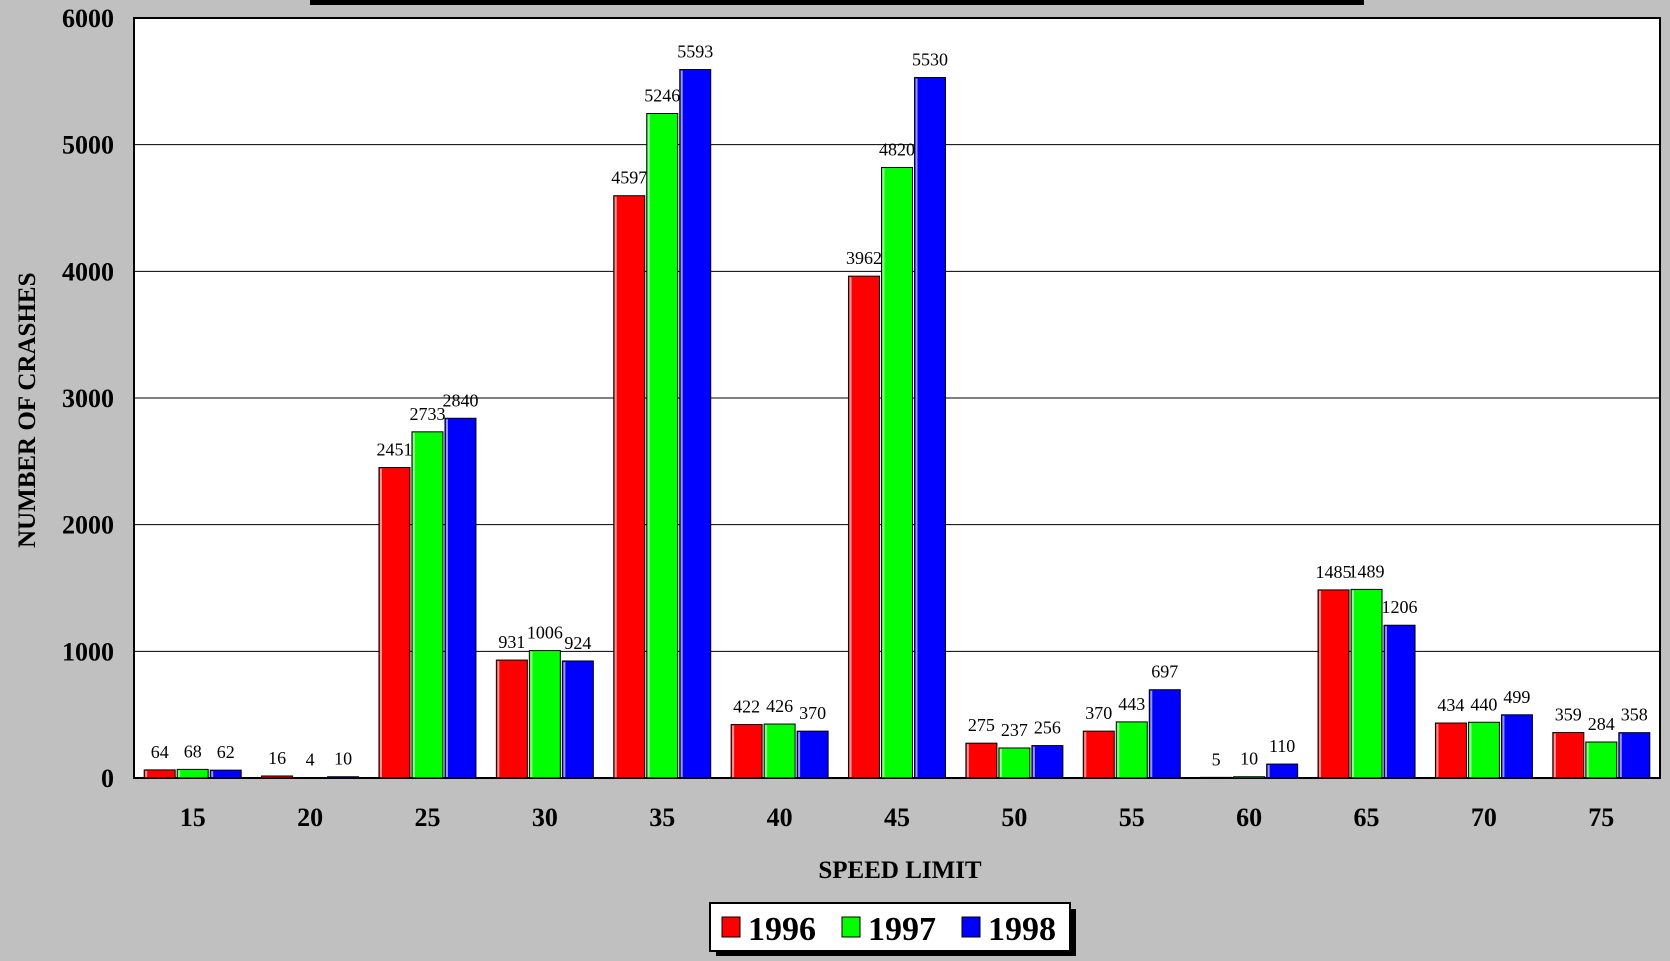  What do you see at coordinates (1601, 724) in the screenshot?
I see `data-label: 284` at bounding box center [1601, 724].